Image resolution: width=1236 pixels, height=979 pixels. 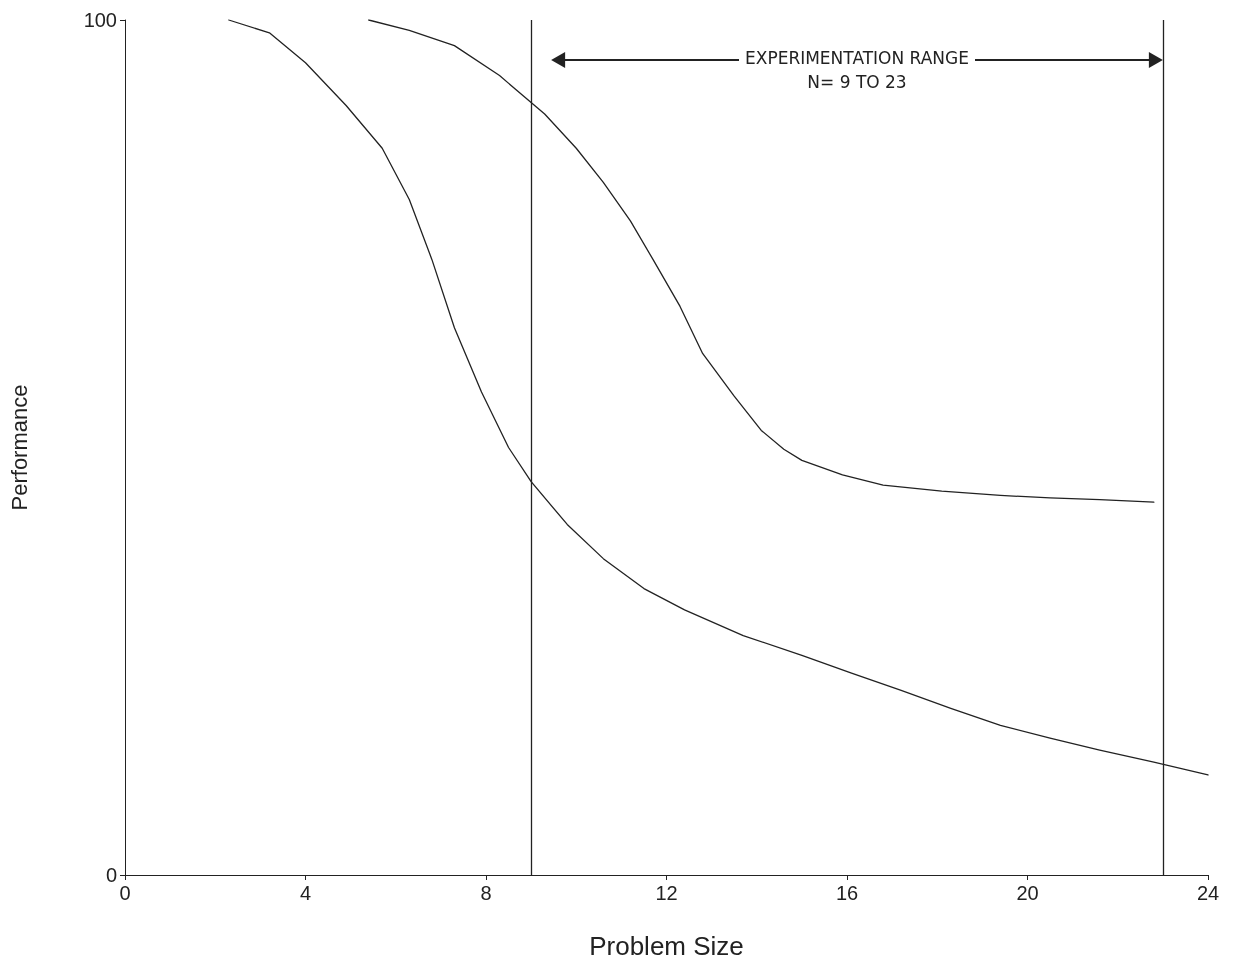 I want to click on x-tick-label: 0, so click(x=125, y=893).